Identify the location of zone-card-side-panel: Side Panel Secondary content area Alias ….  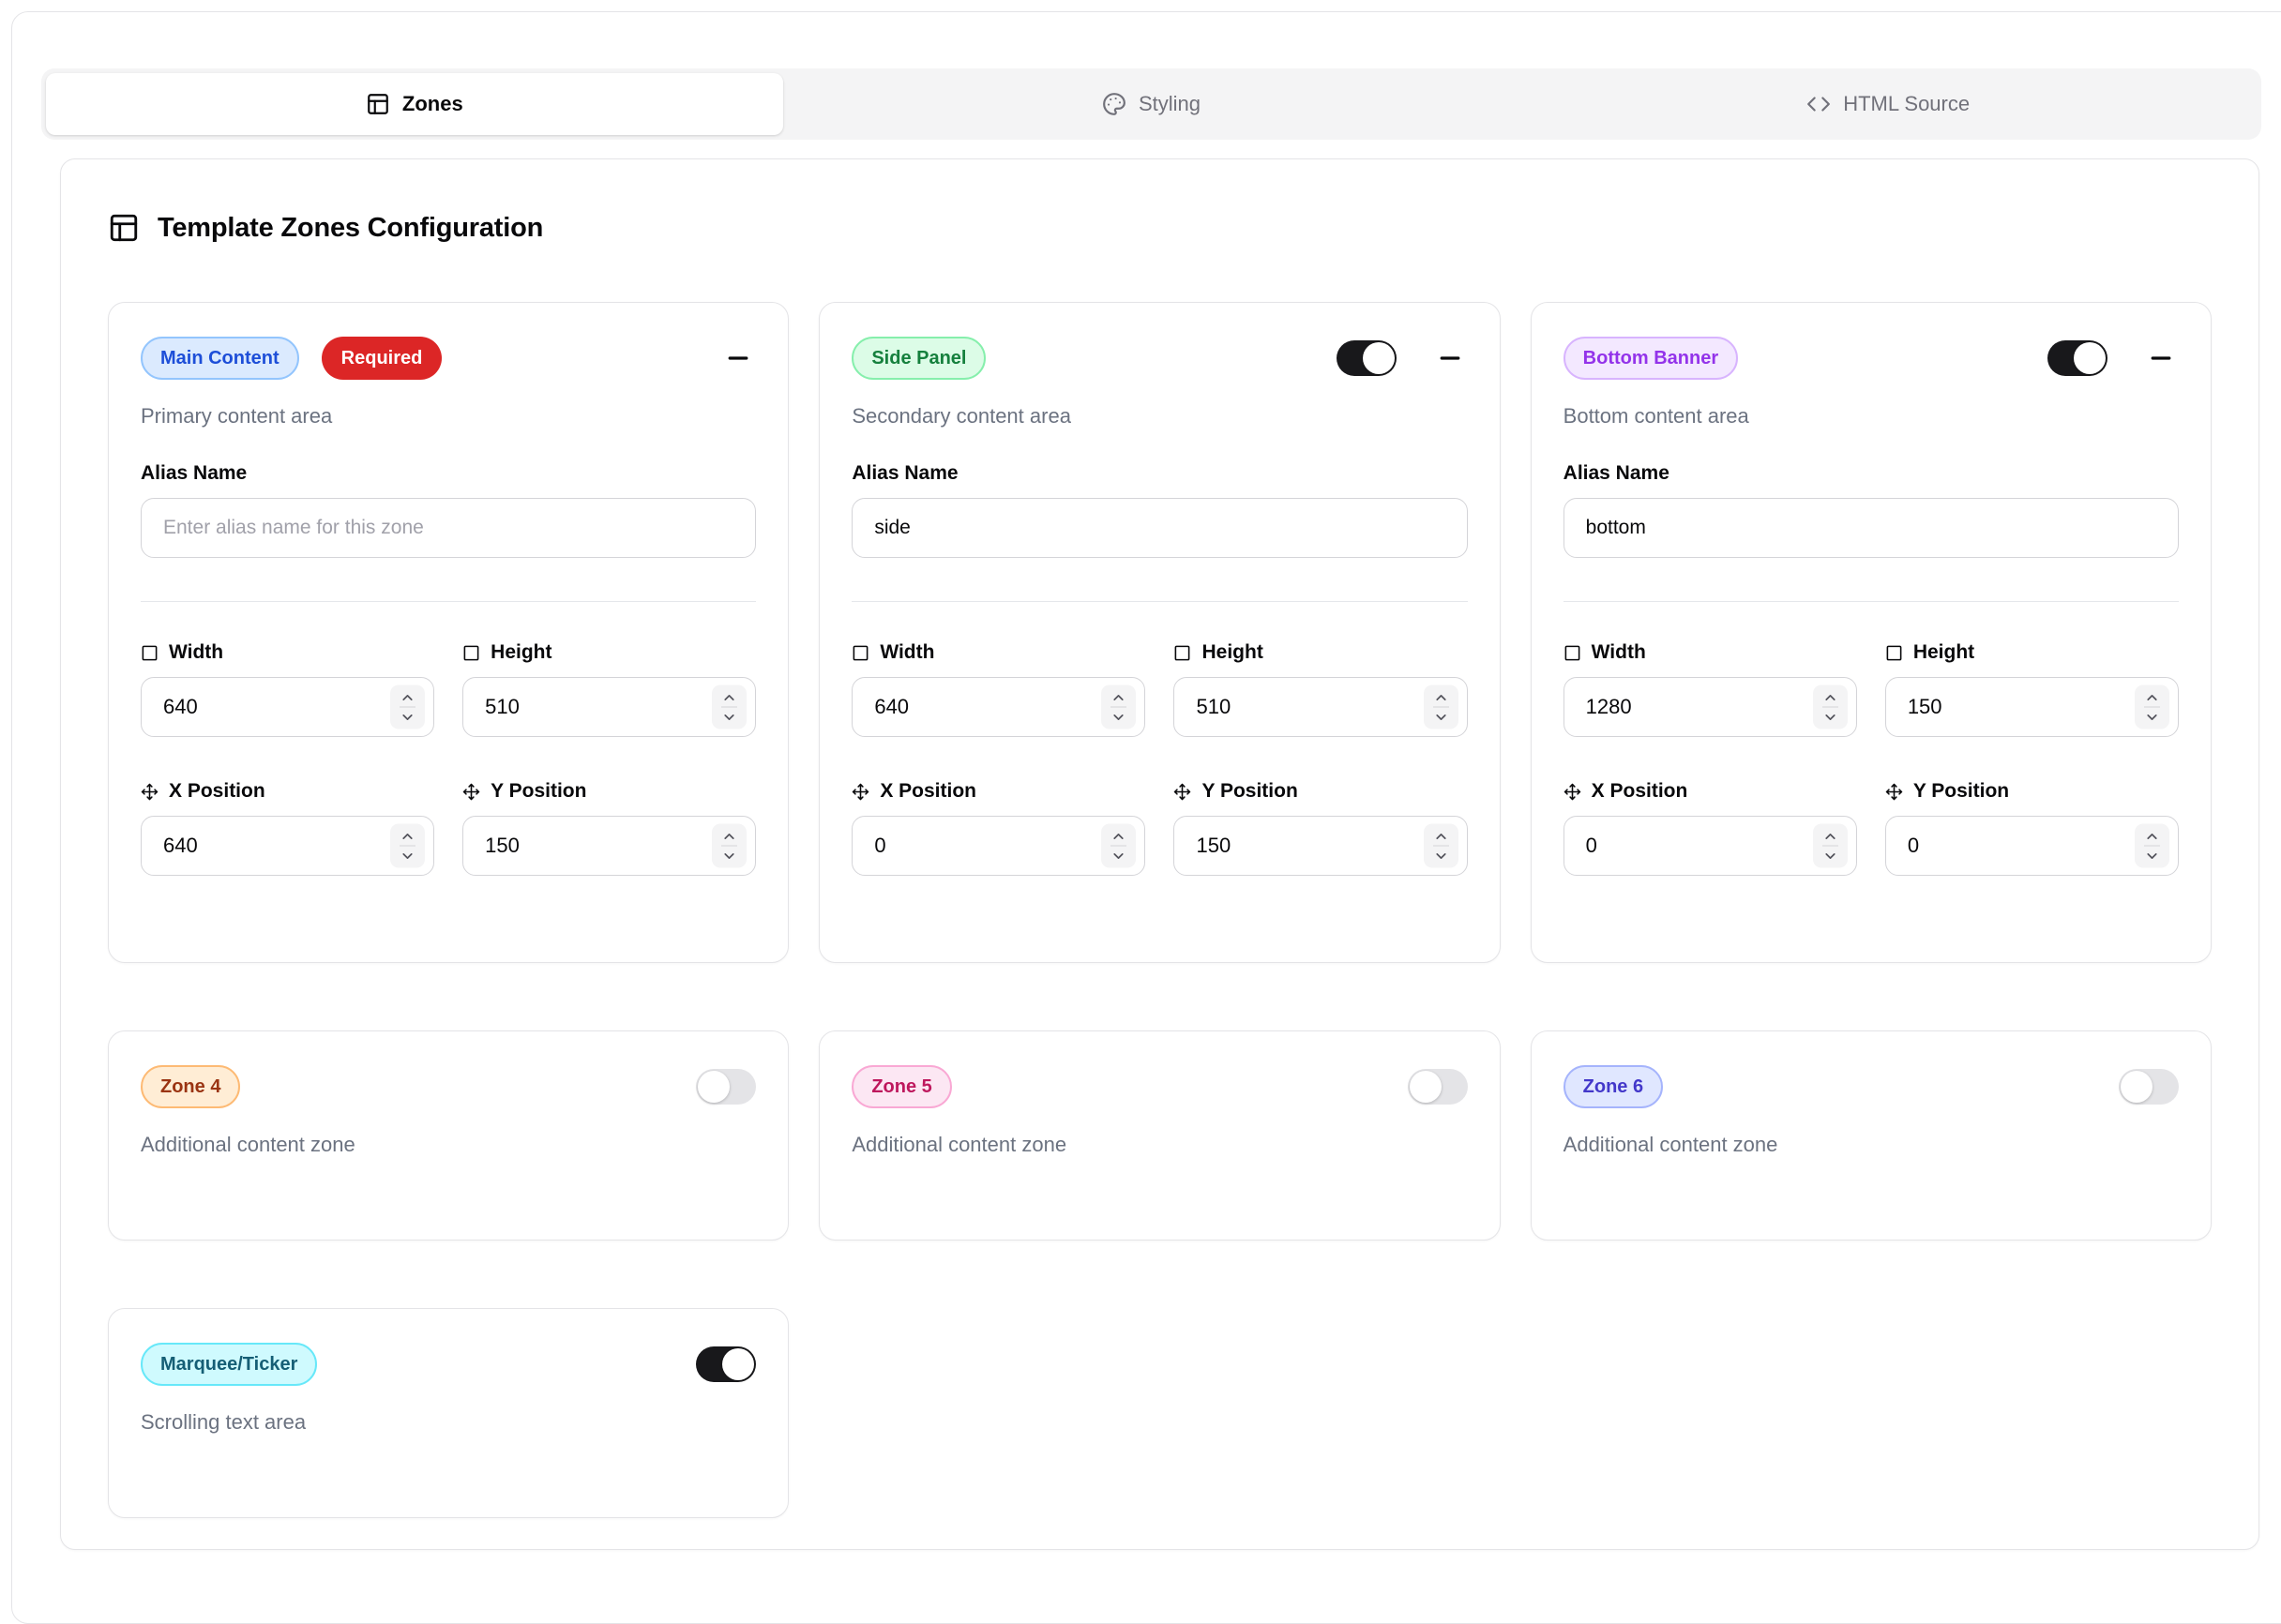
(1160, 632).